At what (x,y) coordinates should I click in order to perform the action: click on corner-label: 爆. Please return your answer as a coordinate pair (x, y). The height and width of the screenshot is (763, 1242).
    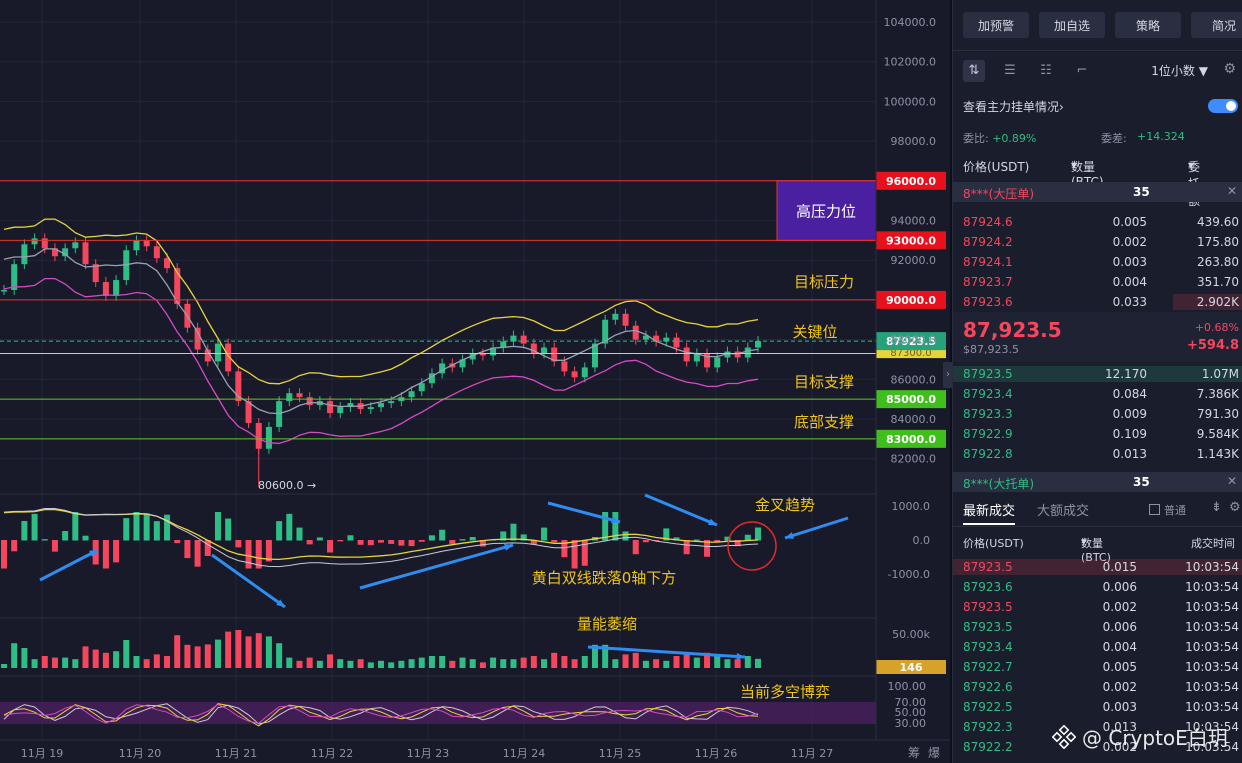
    Looking at the image, I should click on (934, 753).